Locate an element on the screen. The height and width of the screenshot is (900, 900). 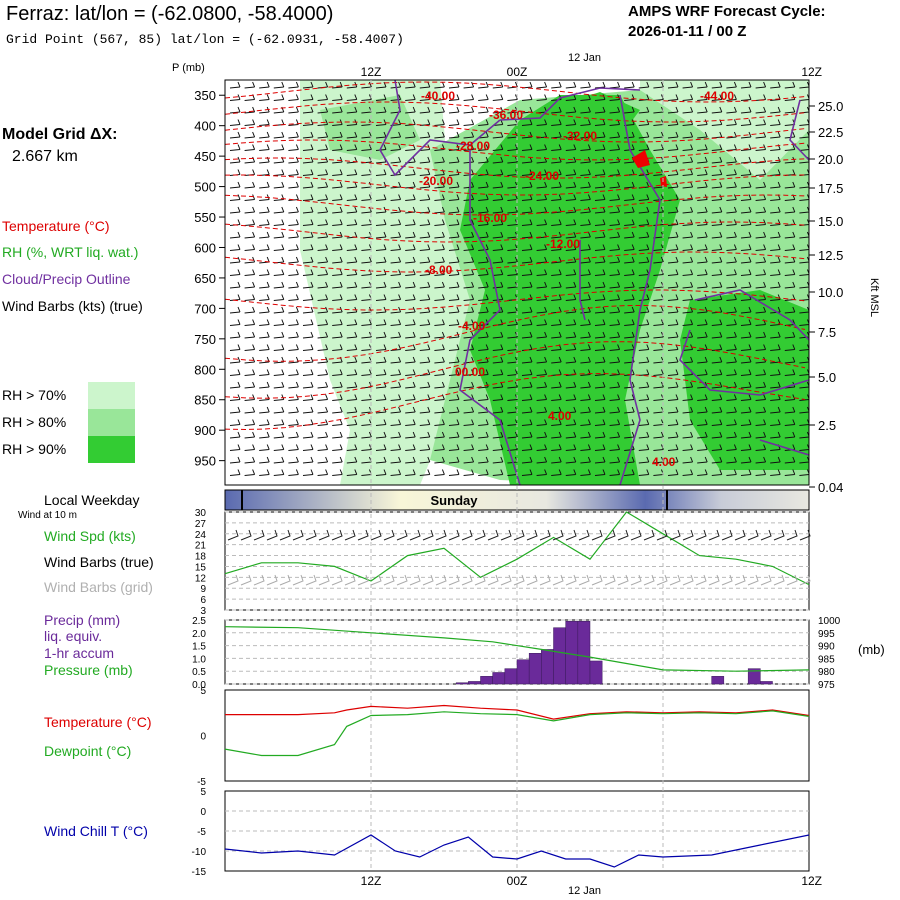
legend-precip-accum: 1-hr accum is located at coordinates (79, 653).